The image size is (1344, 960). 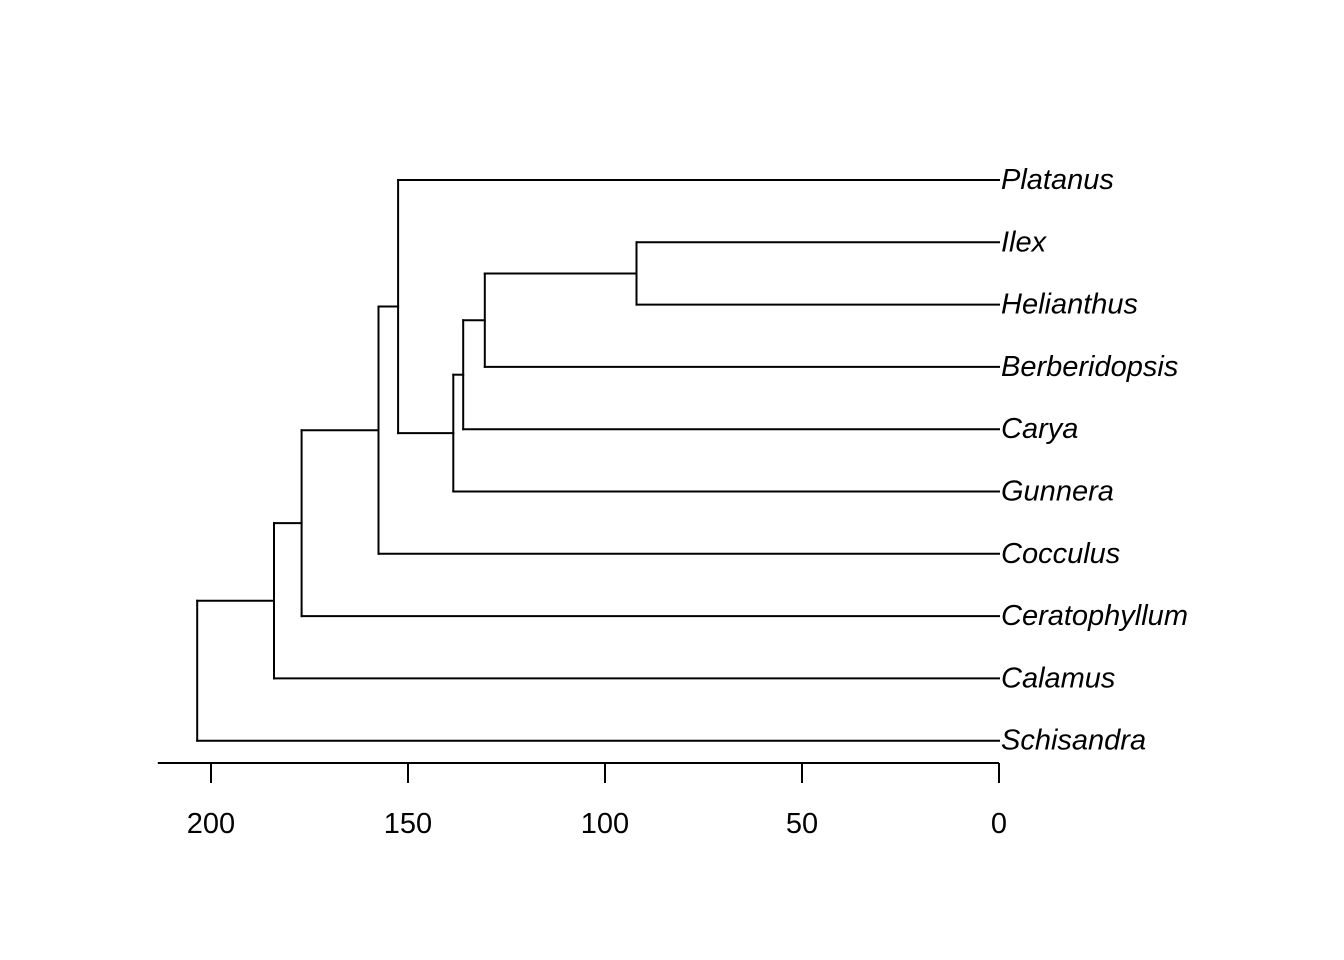 I want to click on axis-tick-label-100: 100, so click(x=605, y=824).